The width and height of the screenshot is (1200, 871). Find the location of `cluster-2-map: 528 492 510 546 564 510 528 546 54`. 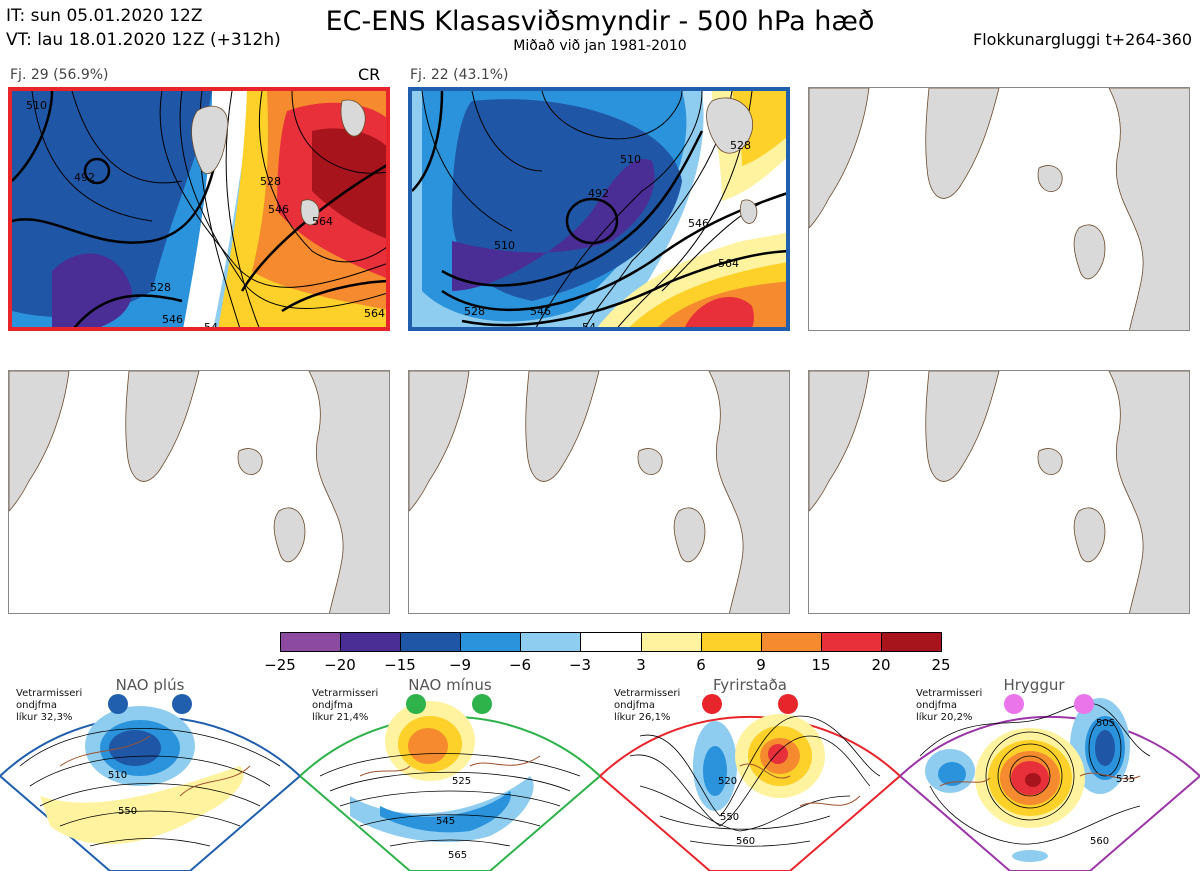

cluster-2-map: 528 492 510 546 564 510 528 546 54 is located at coordinates (599, 209).